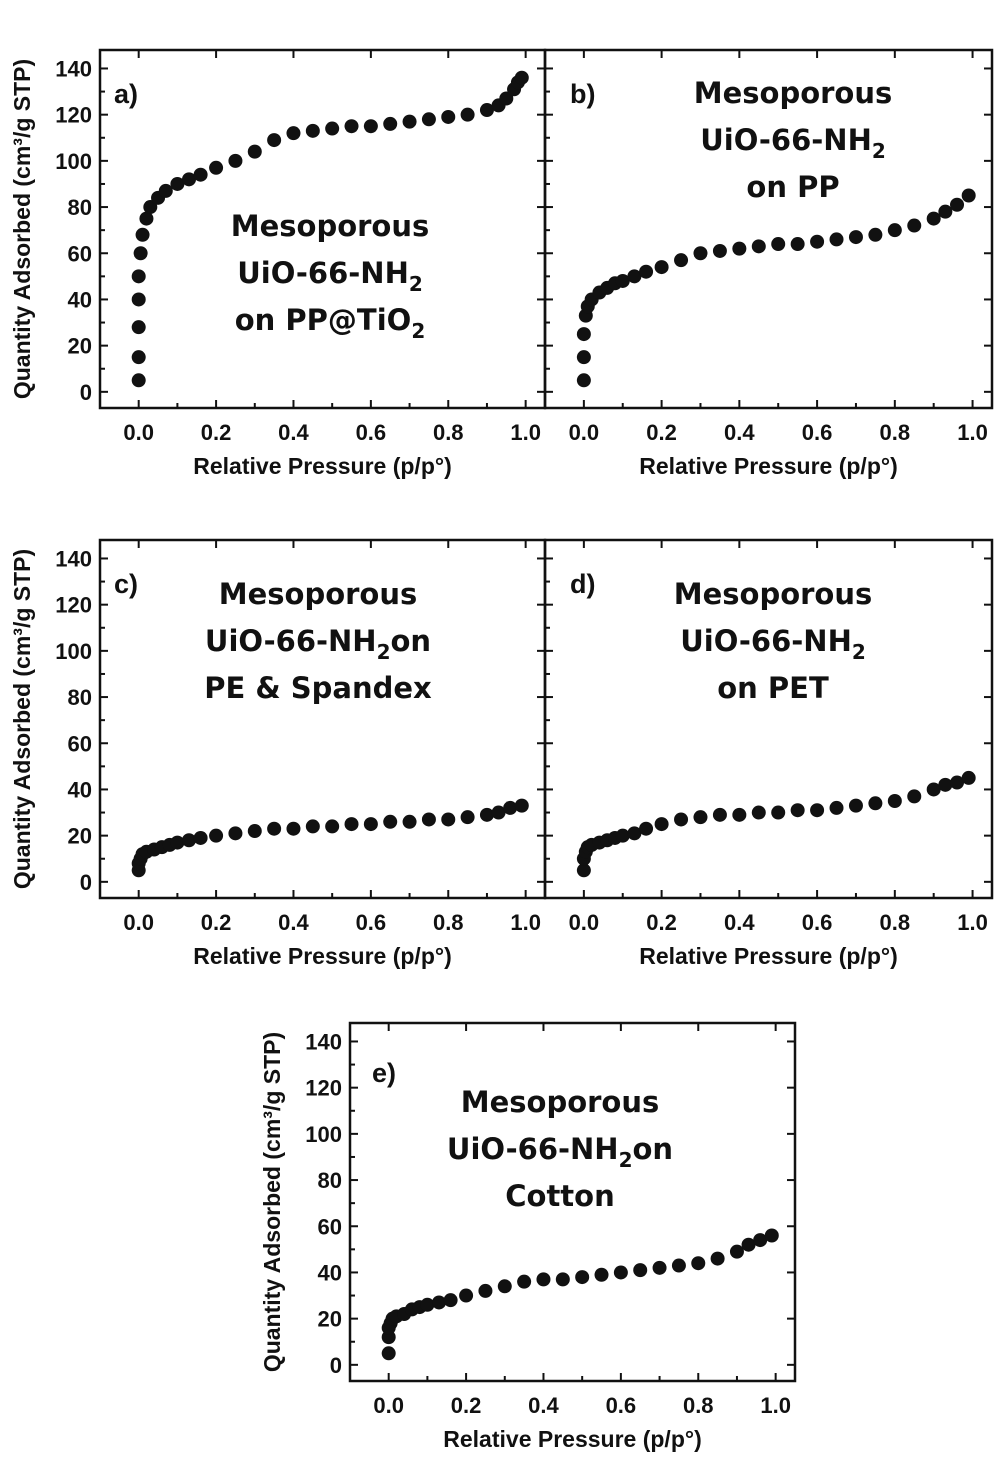  Describe the element at coordinates (330, 323) in the screenshot. I see `annotation-line: on PP@TiO2` at that location.